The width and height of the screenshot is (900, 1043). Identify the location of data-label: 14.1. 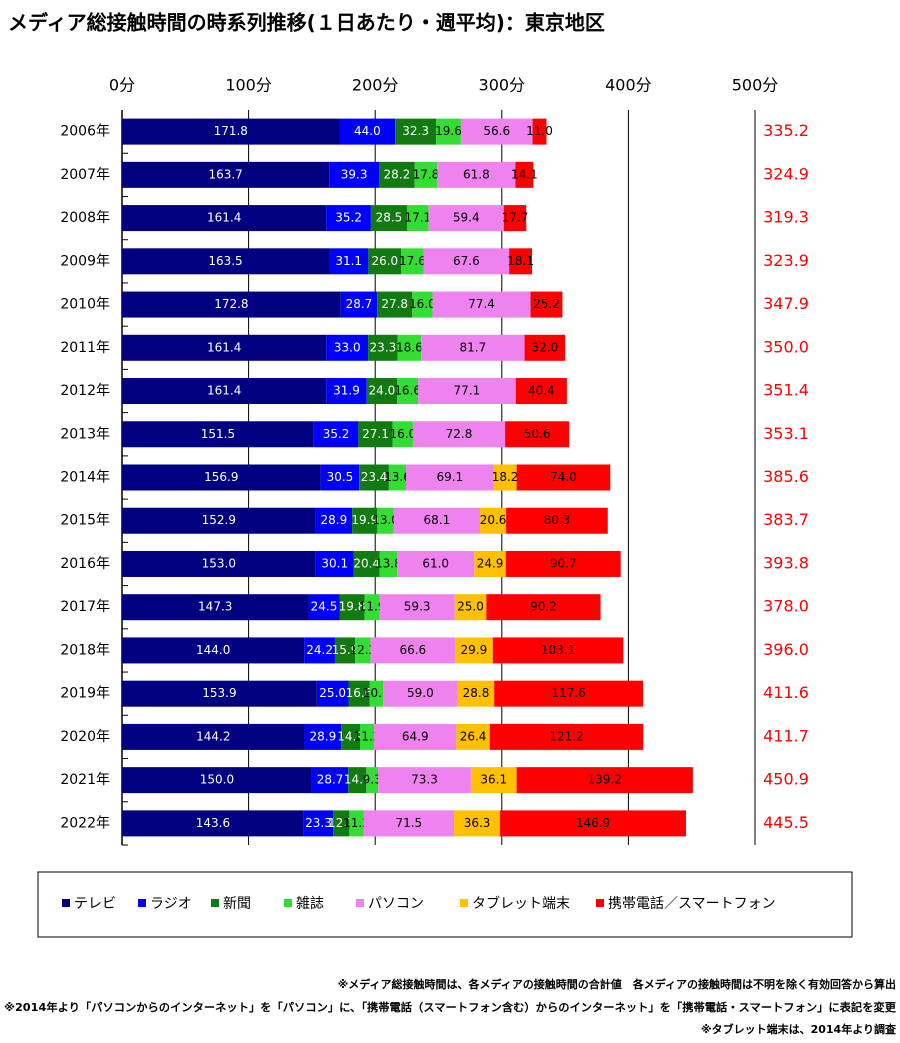
(524, 174).